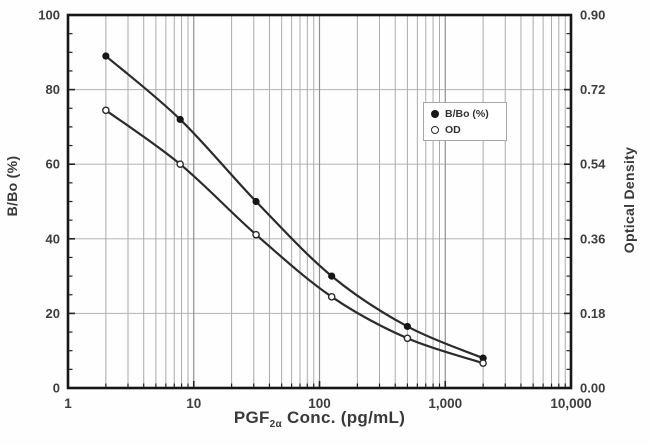 Image resolution: width=650 pixels, height=445 pixels. I want to click on legend-label-bbo: B/Bo (%), so click(467, 113).